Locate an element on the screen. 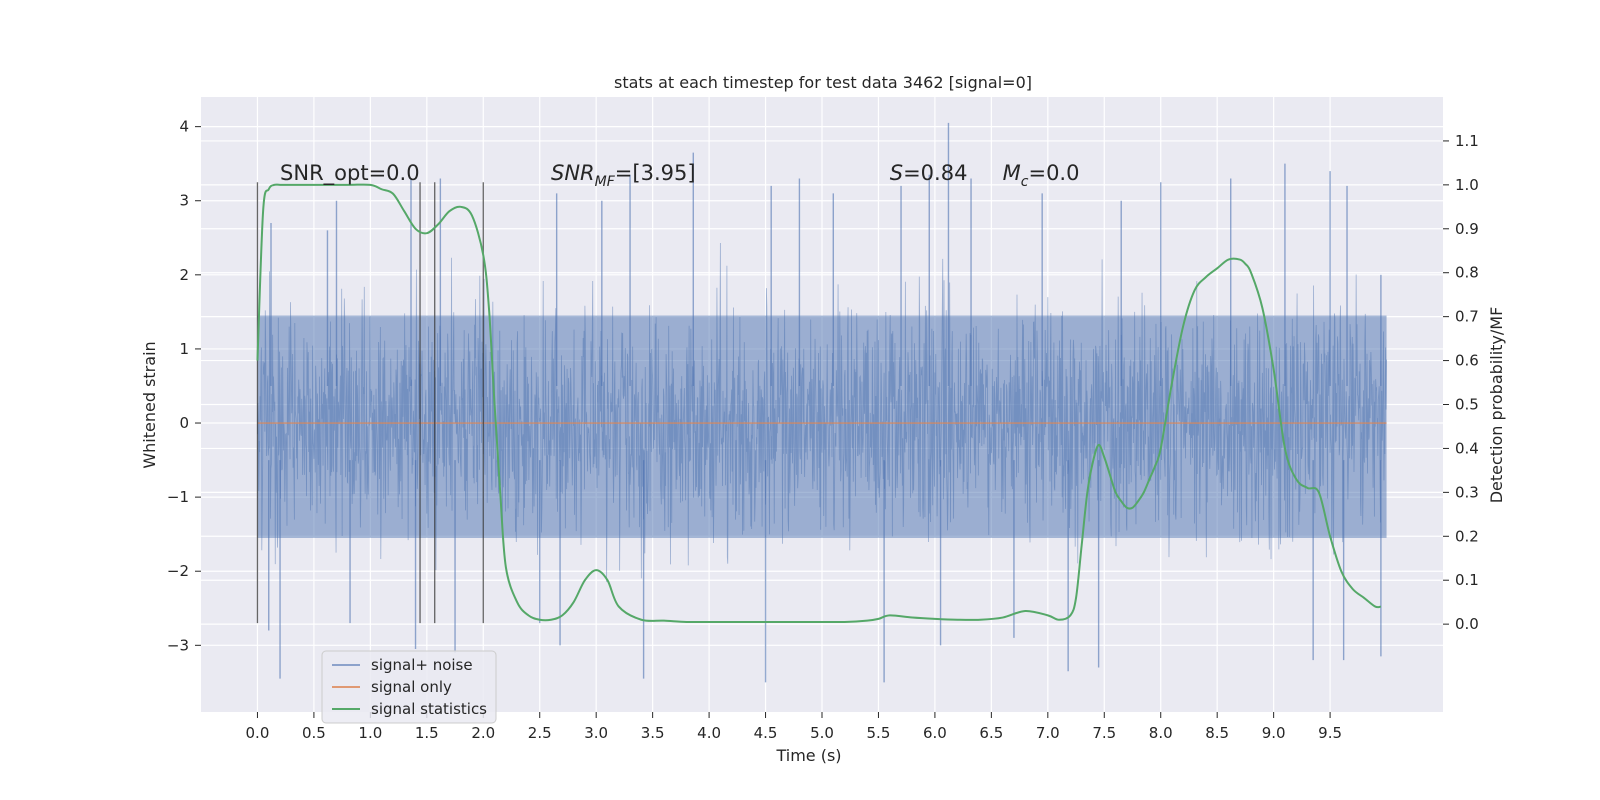 This screenshot has height=800, width=1600. y-right-tick-label: 0.0 is located at coordinates (1467, 624).